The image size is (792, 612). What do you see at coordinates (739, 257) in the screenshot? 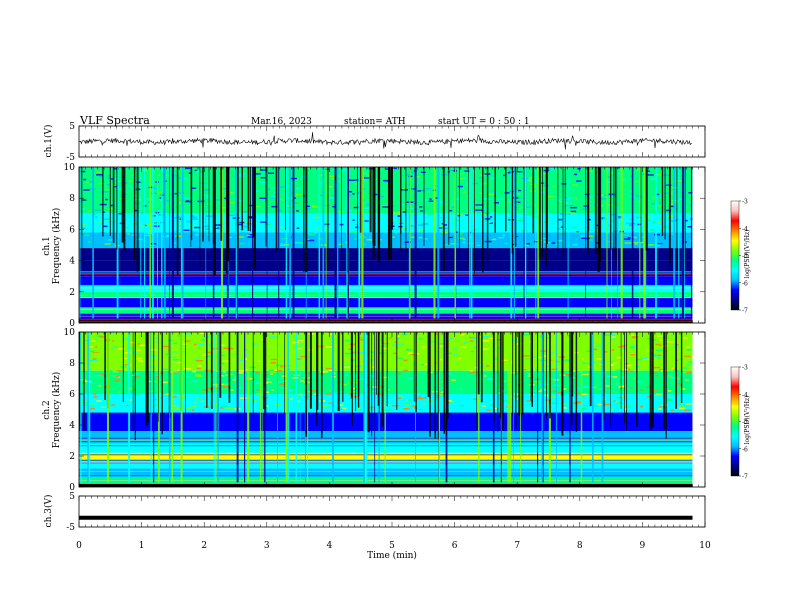
I see `ch1-colorbar: -3 -4 -5 -6 -7` at bounding box center [739, 257].